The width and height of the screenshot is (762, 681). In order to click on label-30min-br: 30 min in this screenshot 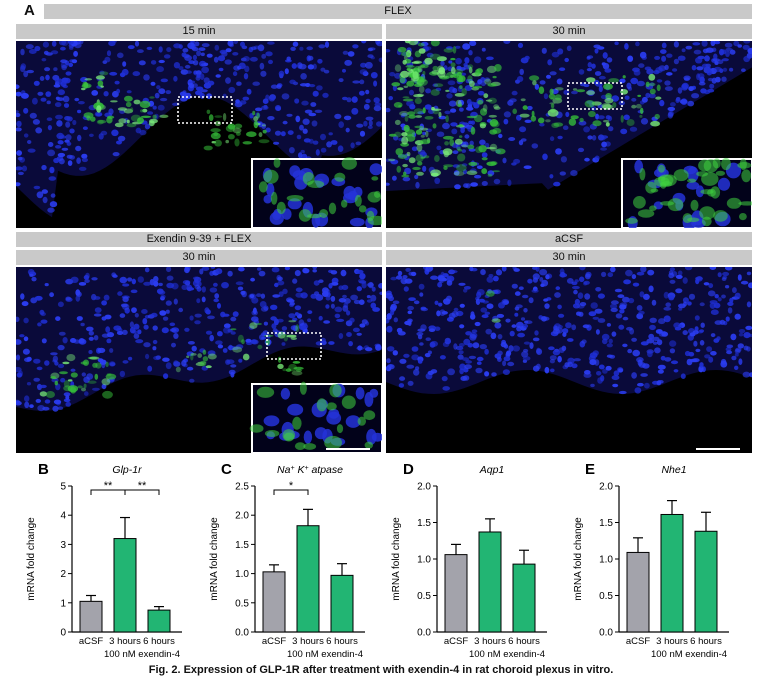, I will do `click(569, 257)`.